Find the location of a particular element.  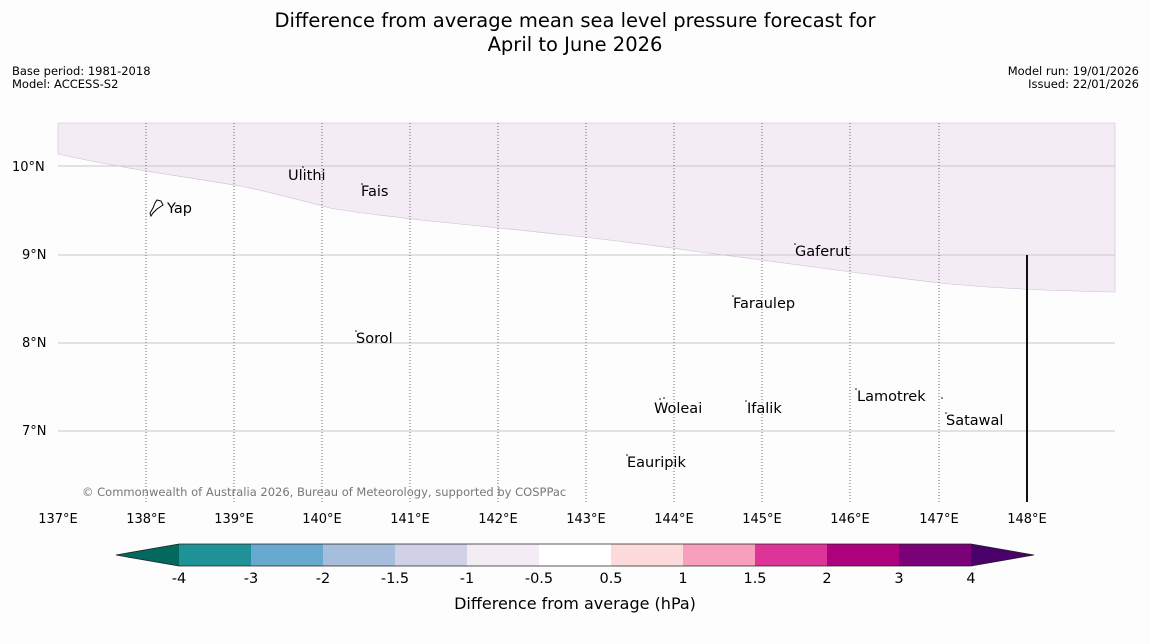

yap-island-outline is located at coordinates (156, 208).